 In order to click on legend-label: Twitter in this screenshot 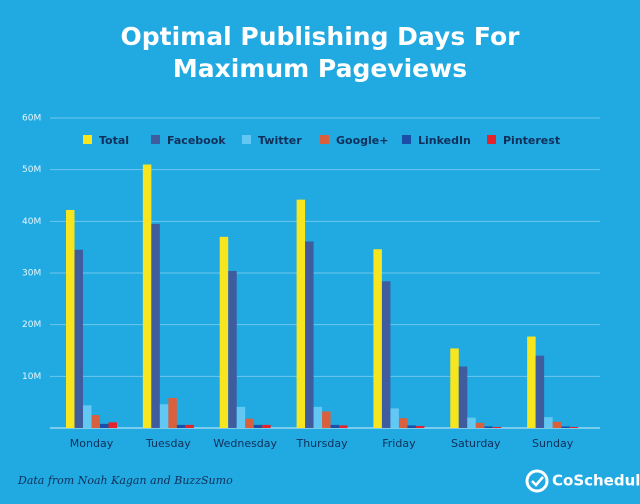, I will do `click(280, 140)`.